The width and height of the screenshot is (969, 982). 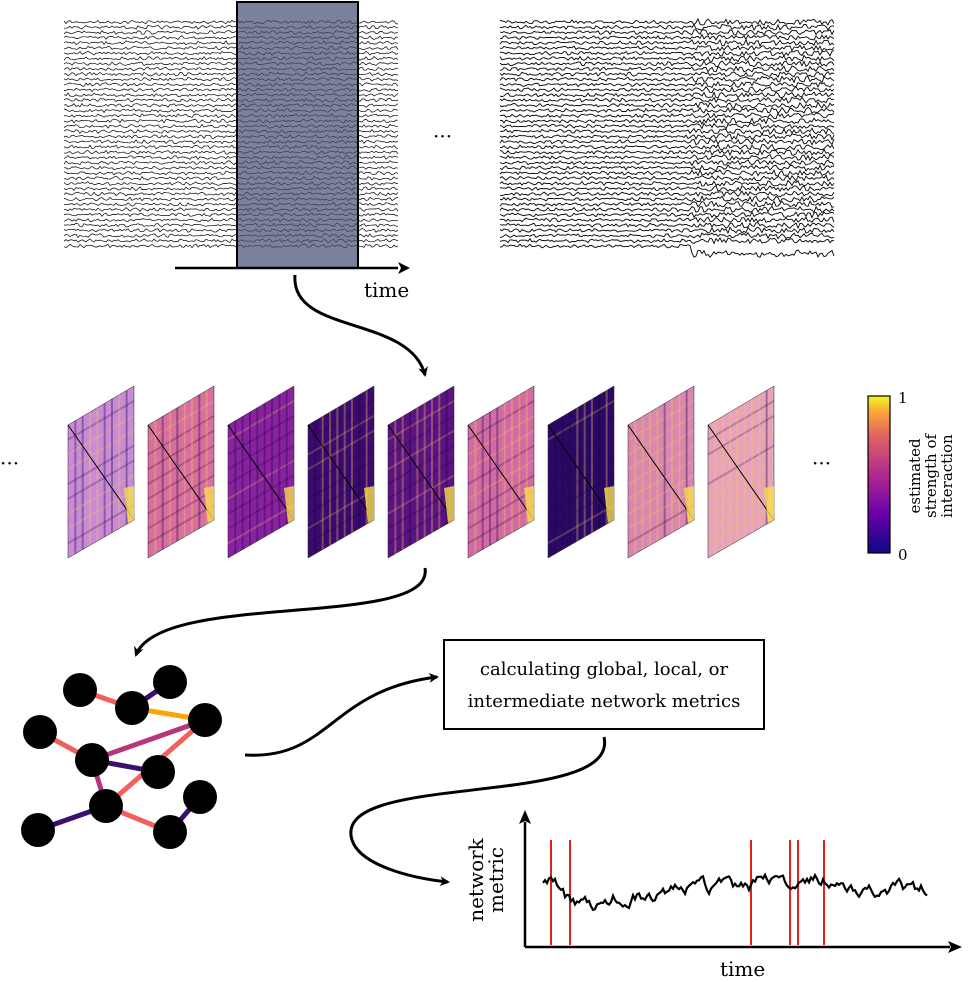 I want to click on sliding-window, so click(x=297, y=135).